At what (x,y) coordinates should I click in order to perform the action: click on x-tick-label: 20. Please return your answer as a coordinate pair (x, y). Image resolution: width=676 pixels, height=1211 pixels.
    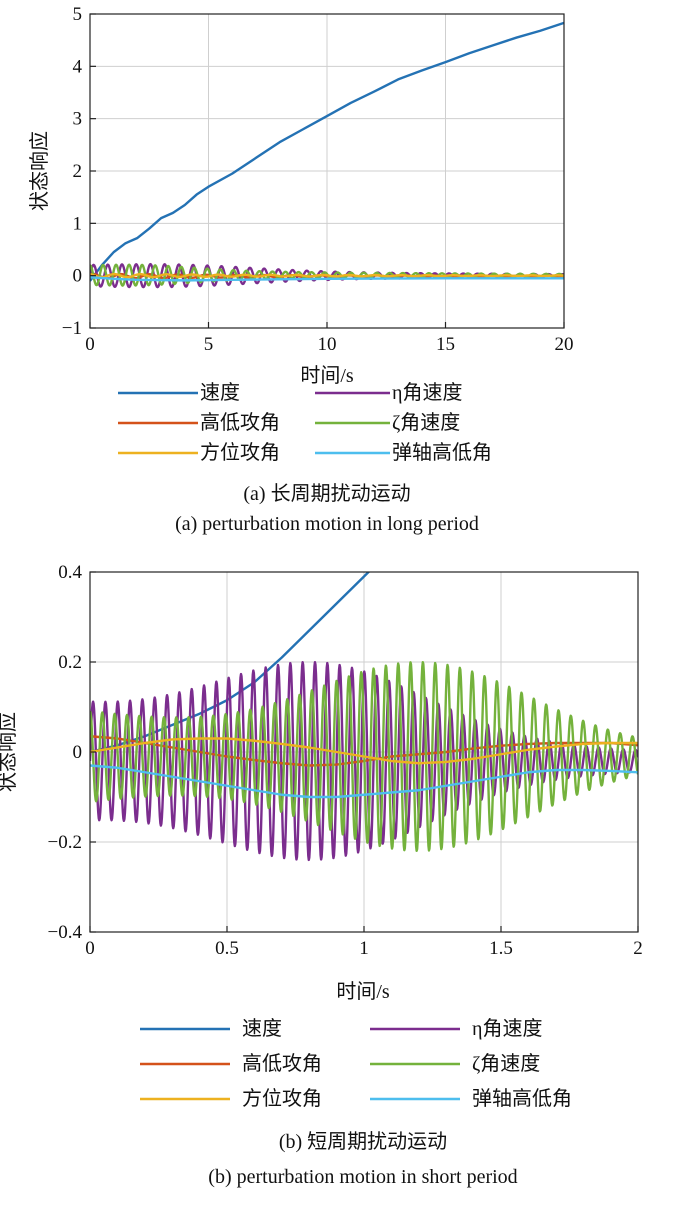
    Looking at the image, I should click on (564, 344).